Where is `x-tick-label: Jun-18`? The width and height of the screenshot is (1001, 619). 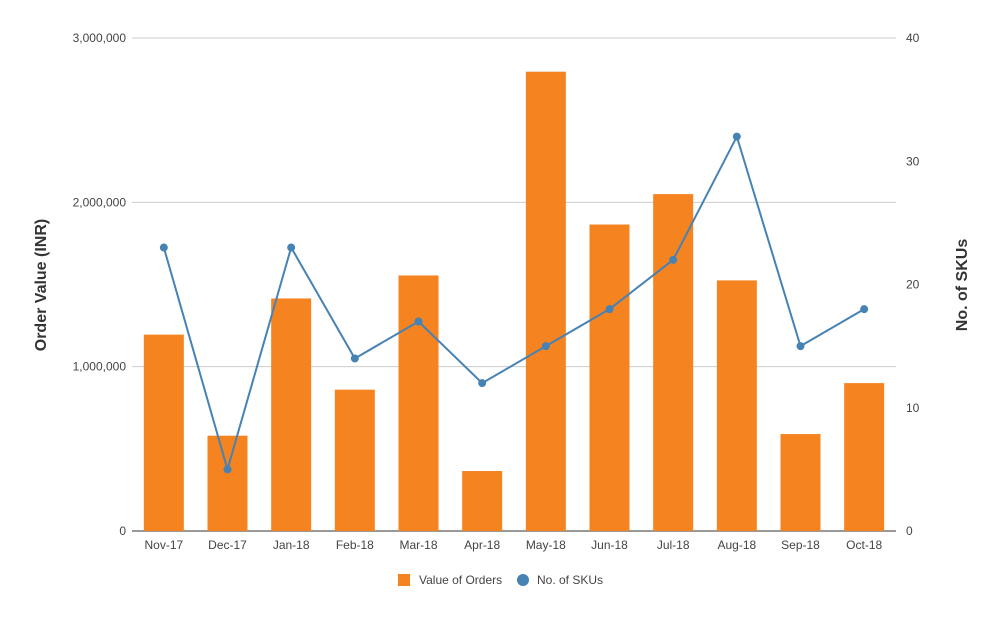 x-tick-label: Jun-18 is located at coordinates (609, 545).